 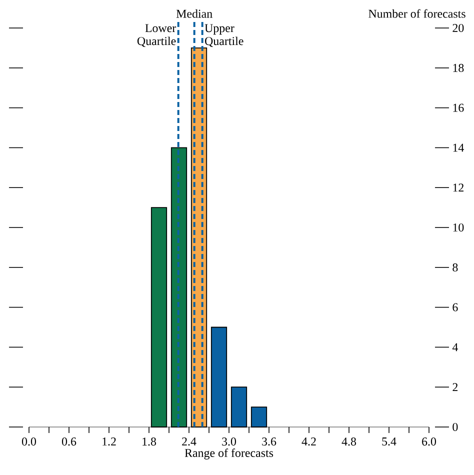 I want to click on x-tick-label: 5.4, so click(x=389, y=442).